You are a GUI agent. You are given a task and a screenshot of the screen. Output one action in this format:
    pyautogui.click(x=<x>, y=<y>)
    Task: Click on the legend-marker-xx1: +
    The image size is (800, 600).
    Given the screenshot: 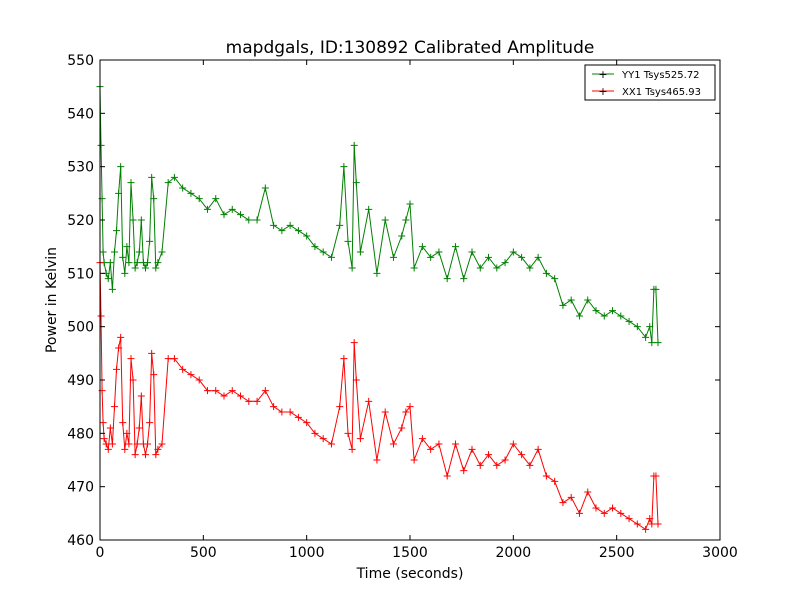 What is the action you would take?
    pyautogui.click(x=602, y=91)
    